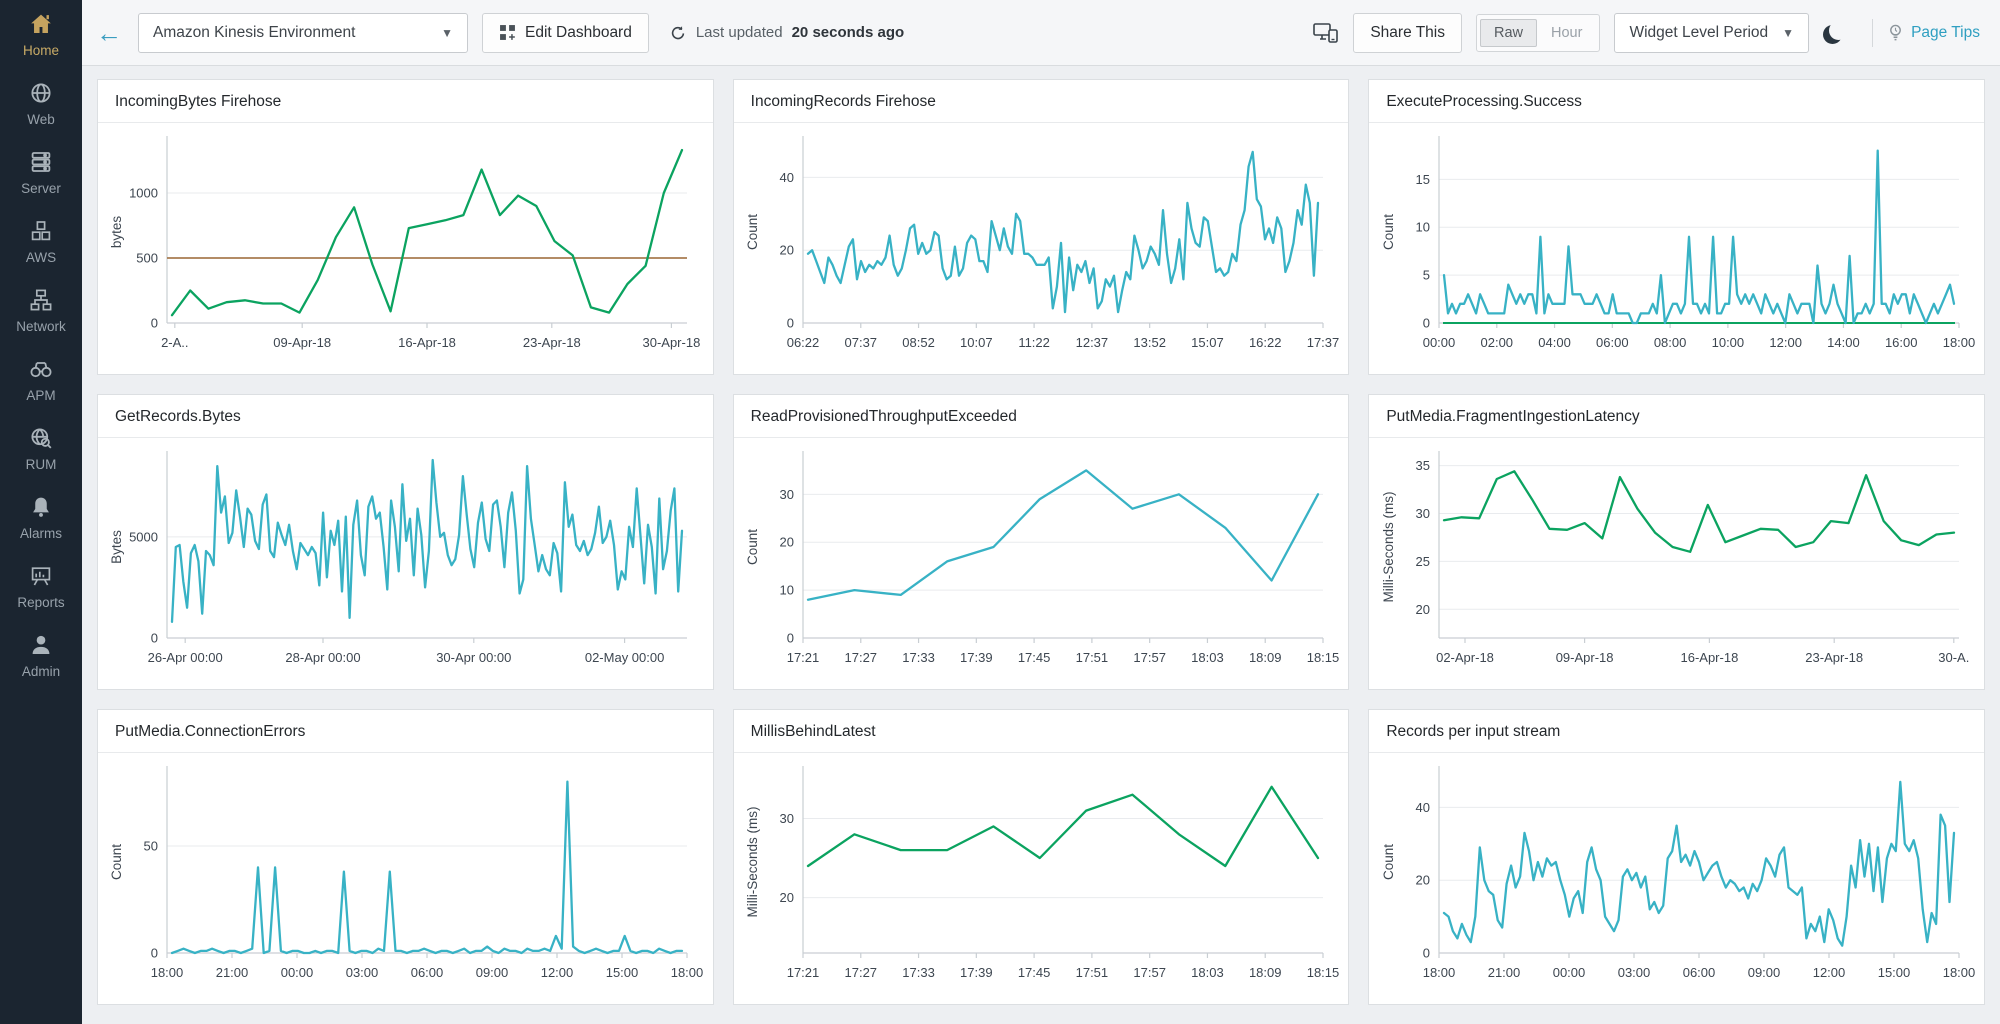  I want to click on sidebar-item-apm: APM, so click(41, 379).